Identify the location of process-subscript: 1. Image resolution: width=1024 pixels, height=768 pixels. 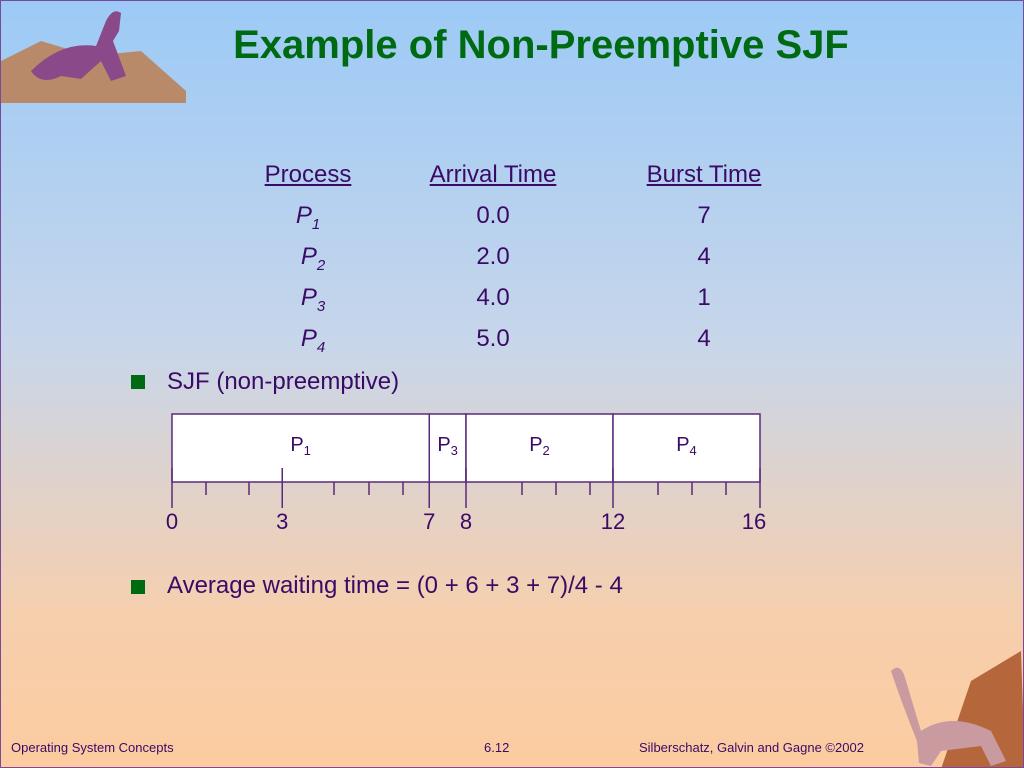
(316, 224).